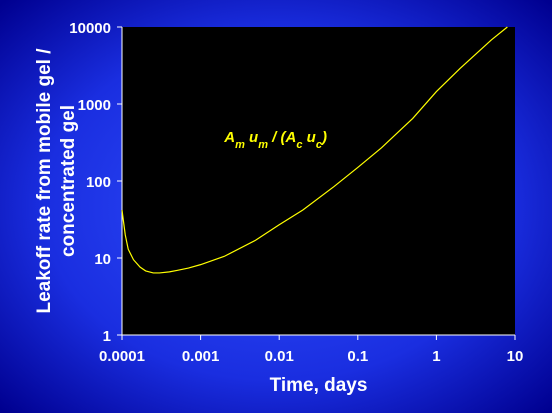  I want to click on x-tick-label: 10, so click(515, 356).